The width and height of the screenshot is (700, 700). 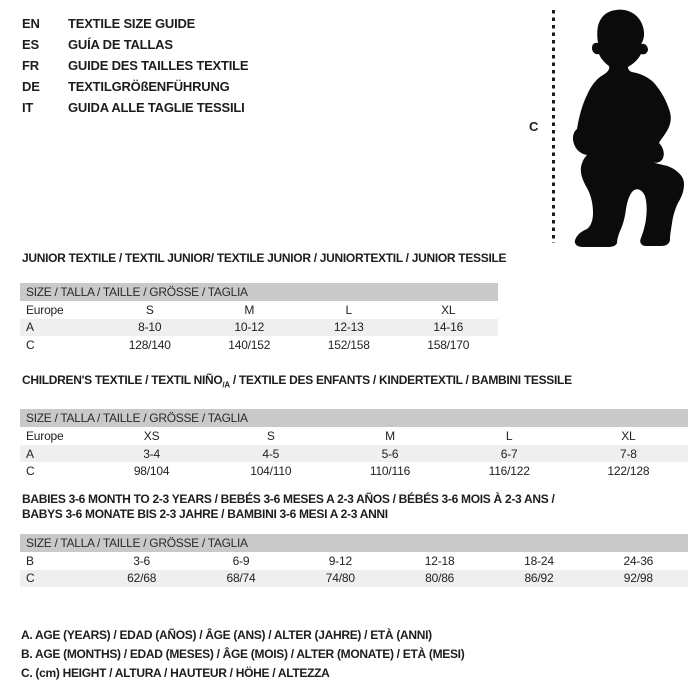 What do you see at coordinates (271, 453) in the screenshot?
I see `size-cell: 4-5` at bounding box center [271, 453].